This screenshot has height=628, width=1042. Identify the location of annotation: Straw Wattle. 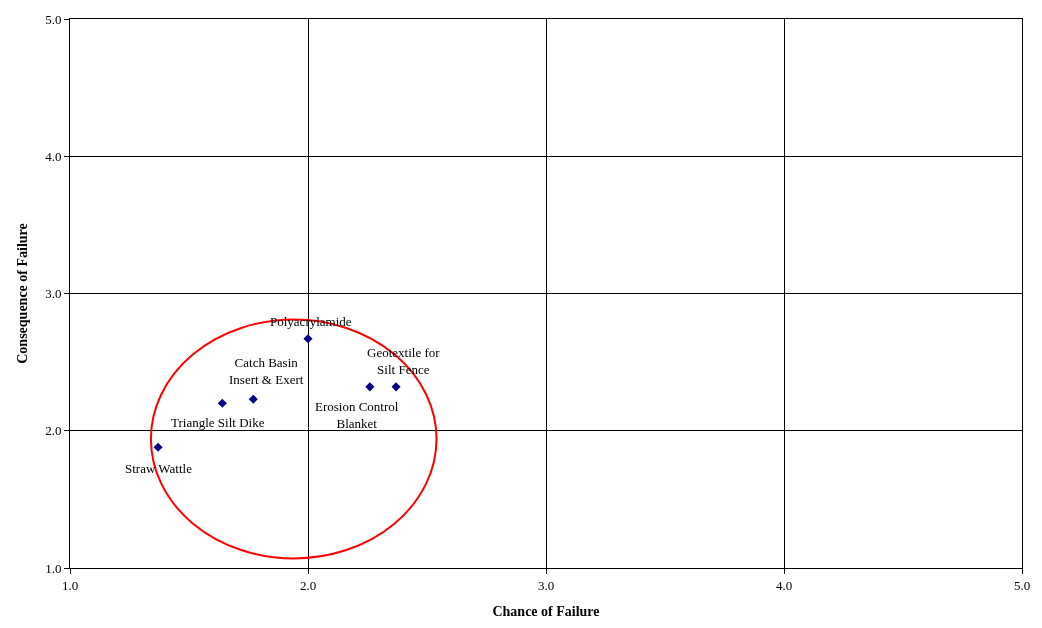
(159, 468).